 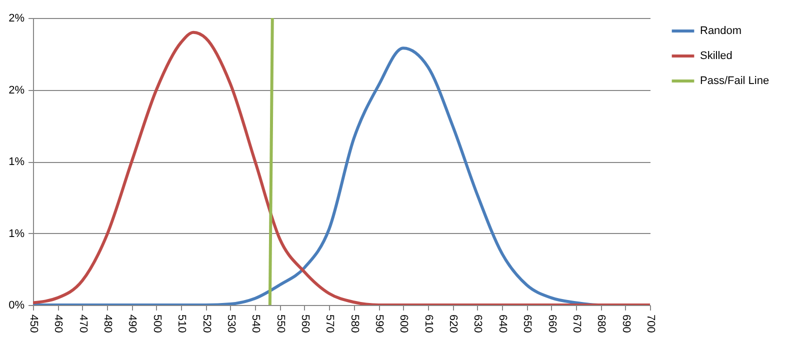 What do you see at coordinates (206, 323) in the screenshot?
I see `x-tick-label: 520` at bounding box center [206, 323].